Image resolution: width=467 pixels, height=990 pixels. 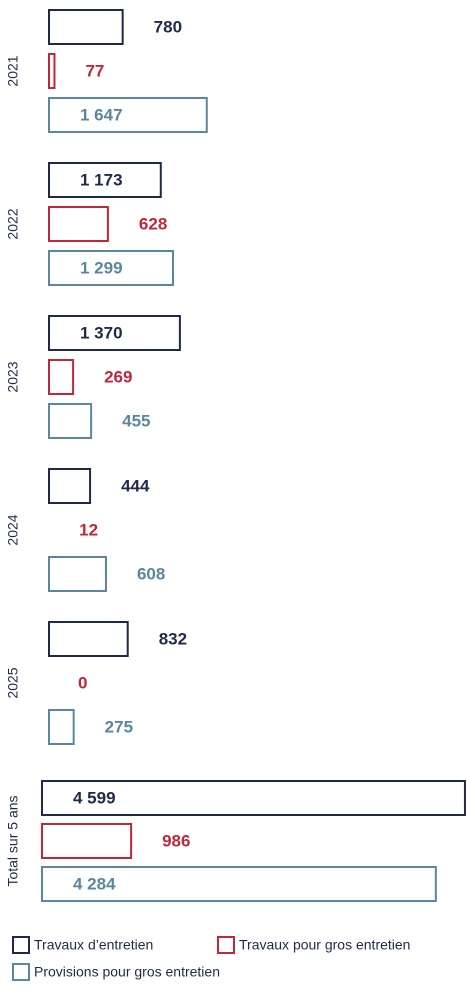 What do you see at coordinates (13, 223) in the screenshot?
I see `category-label: 2022` at bounding box center [13, 223].